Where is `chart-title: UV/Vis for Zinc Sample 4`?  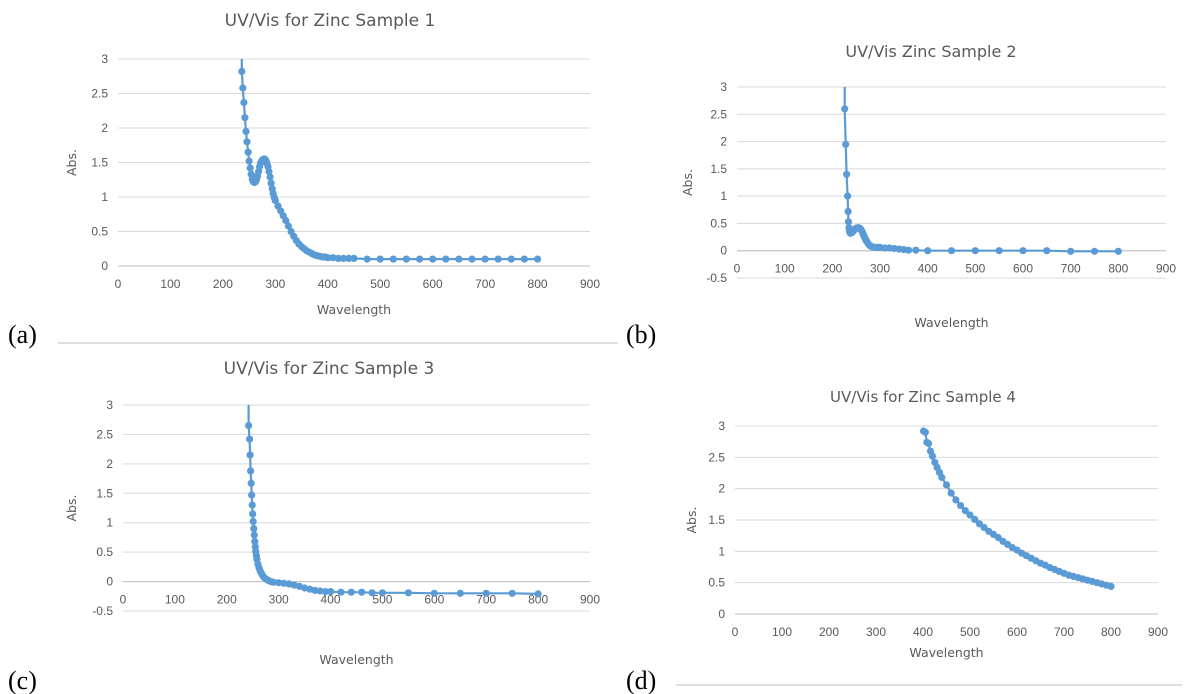
chart-title: UV/Vis for Zinc Sample 4 is located at coordinates (923, 397).